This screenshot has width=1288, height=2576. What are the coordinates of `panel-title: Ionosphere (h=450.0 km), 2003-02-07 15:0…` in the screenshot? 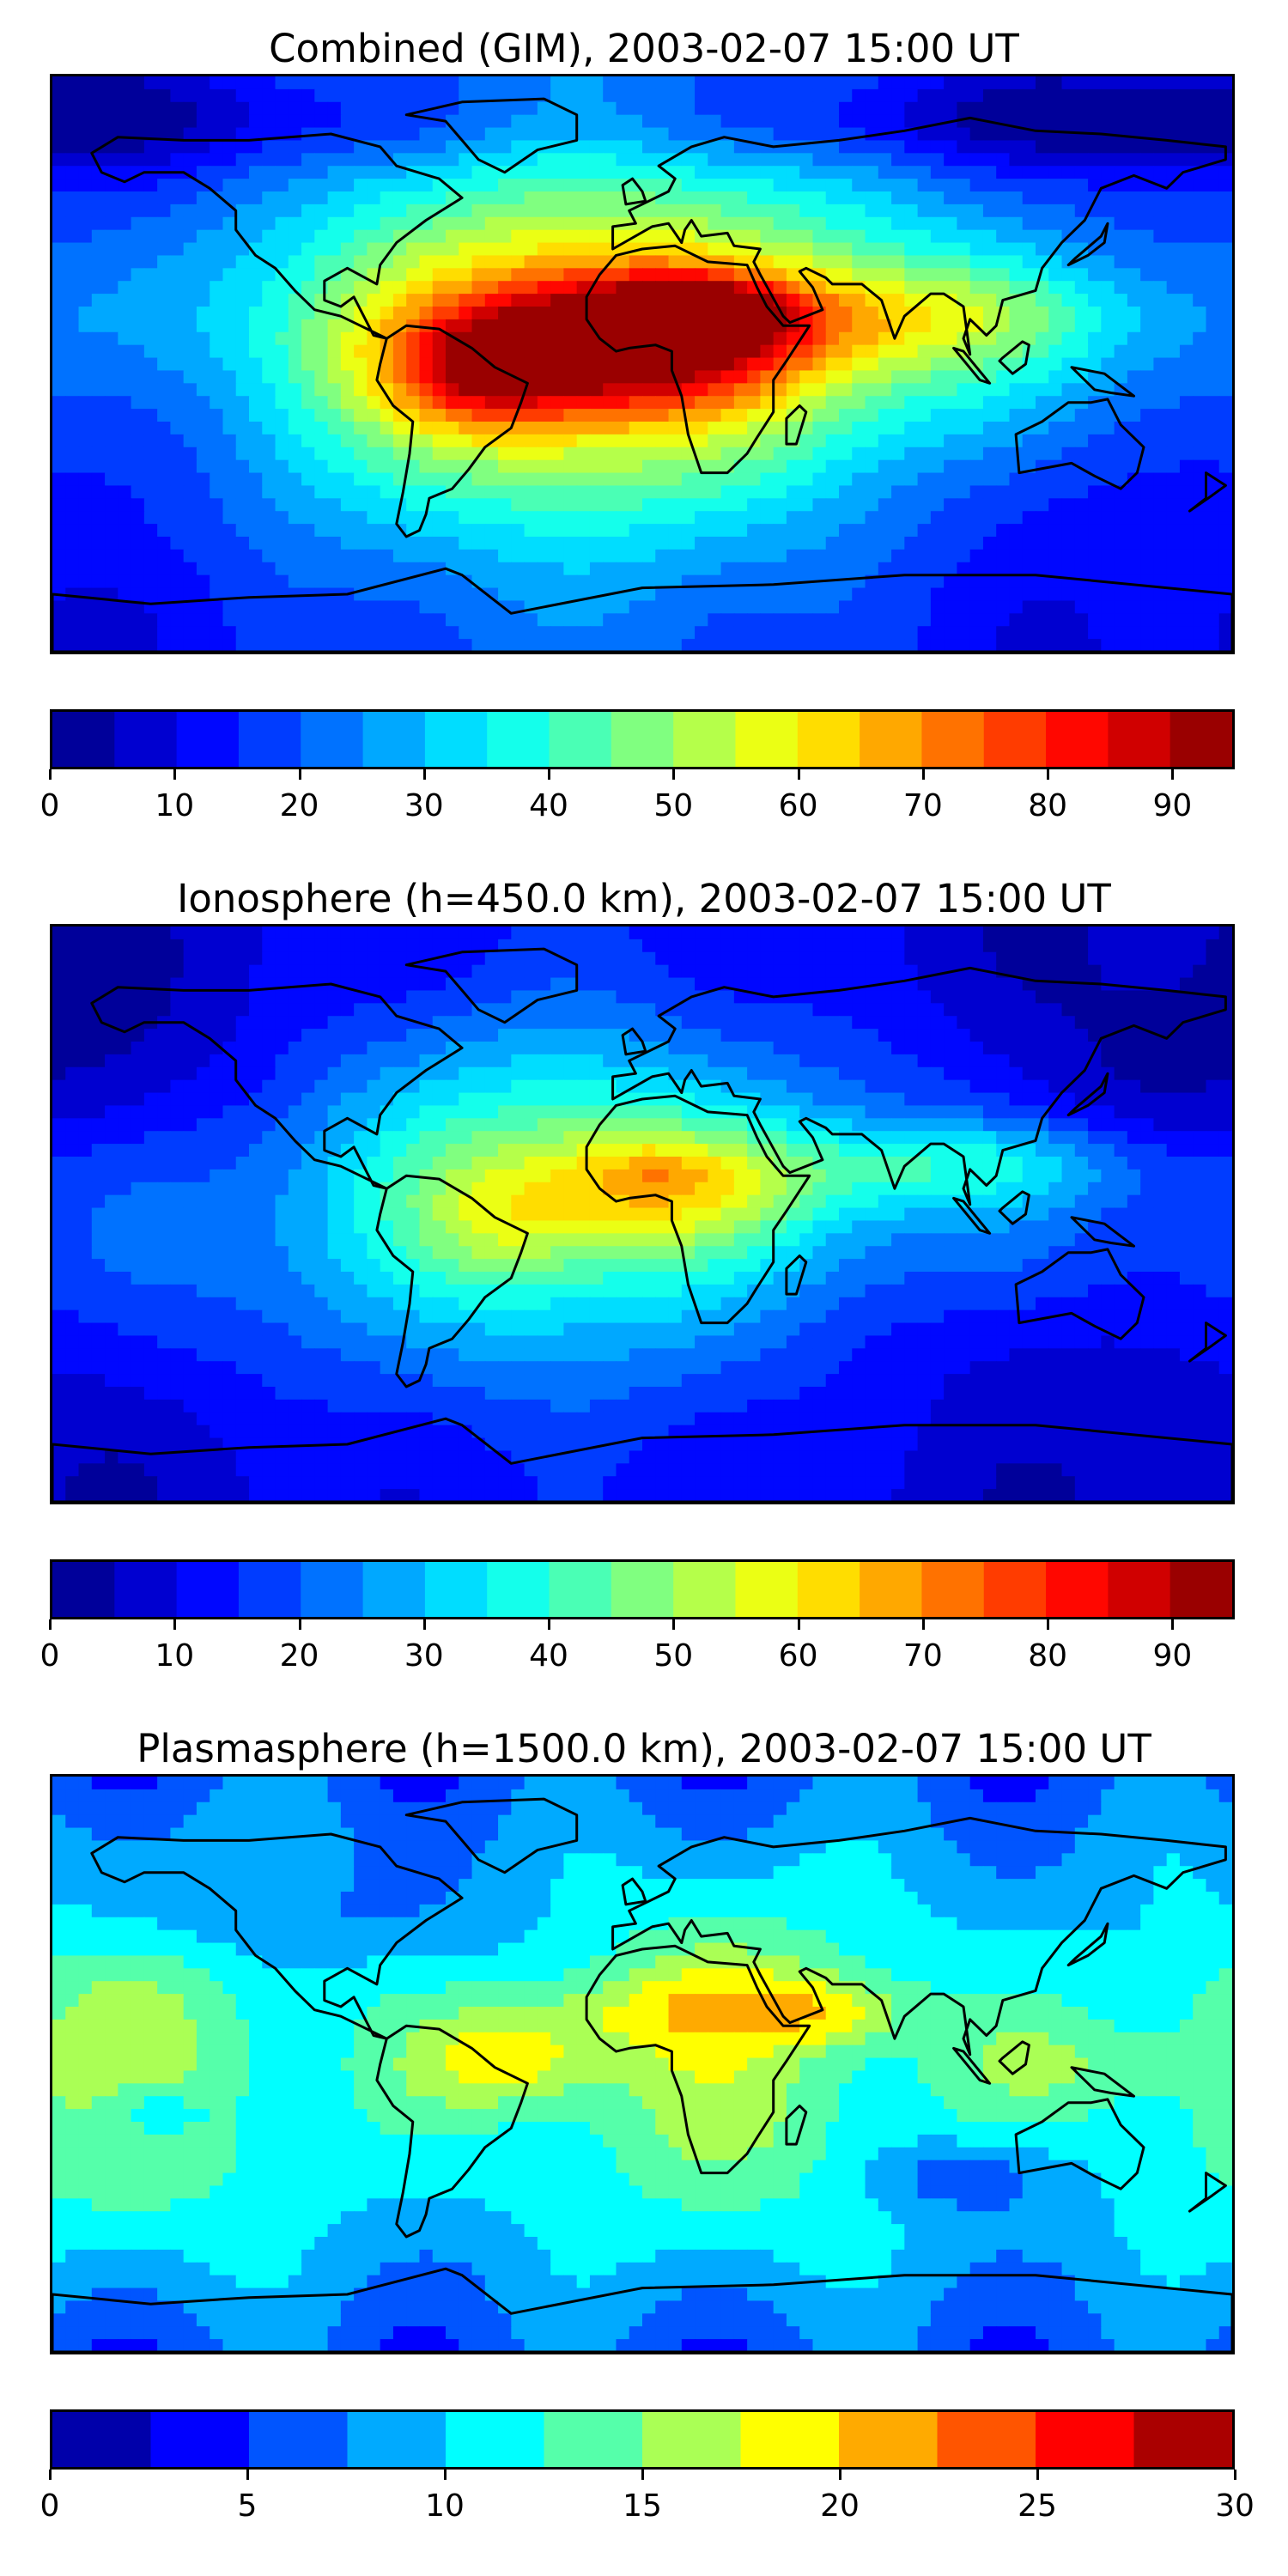 It's located at (644, 899).